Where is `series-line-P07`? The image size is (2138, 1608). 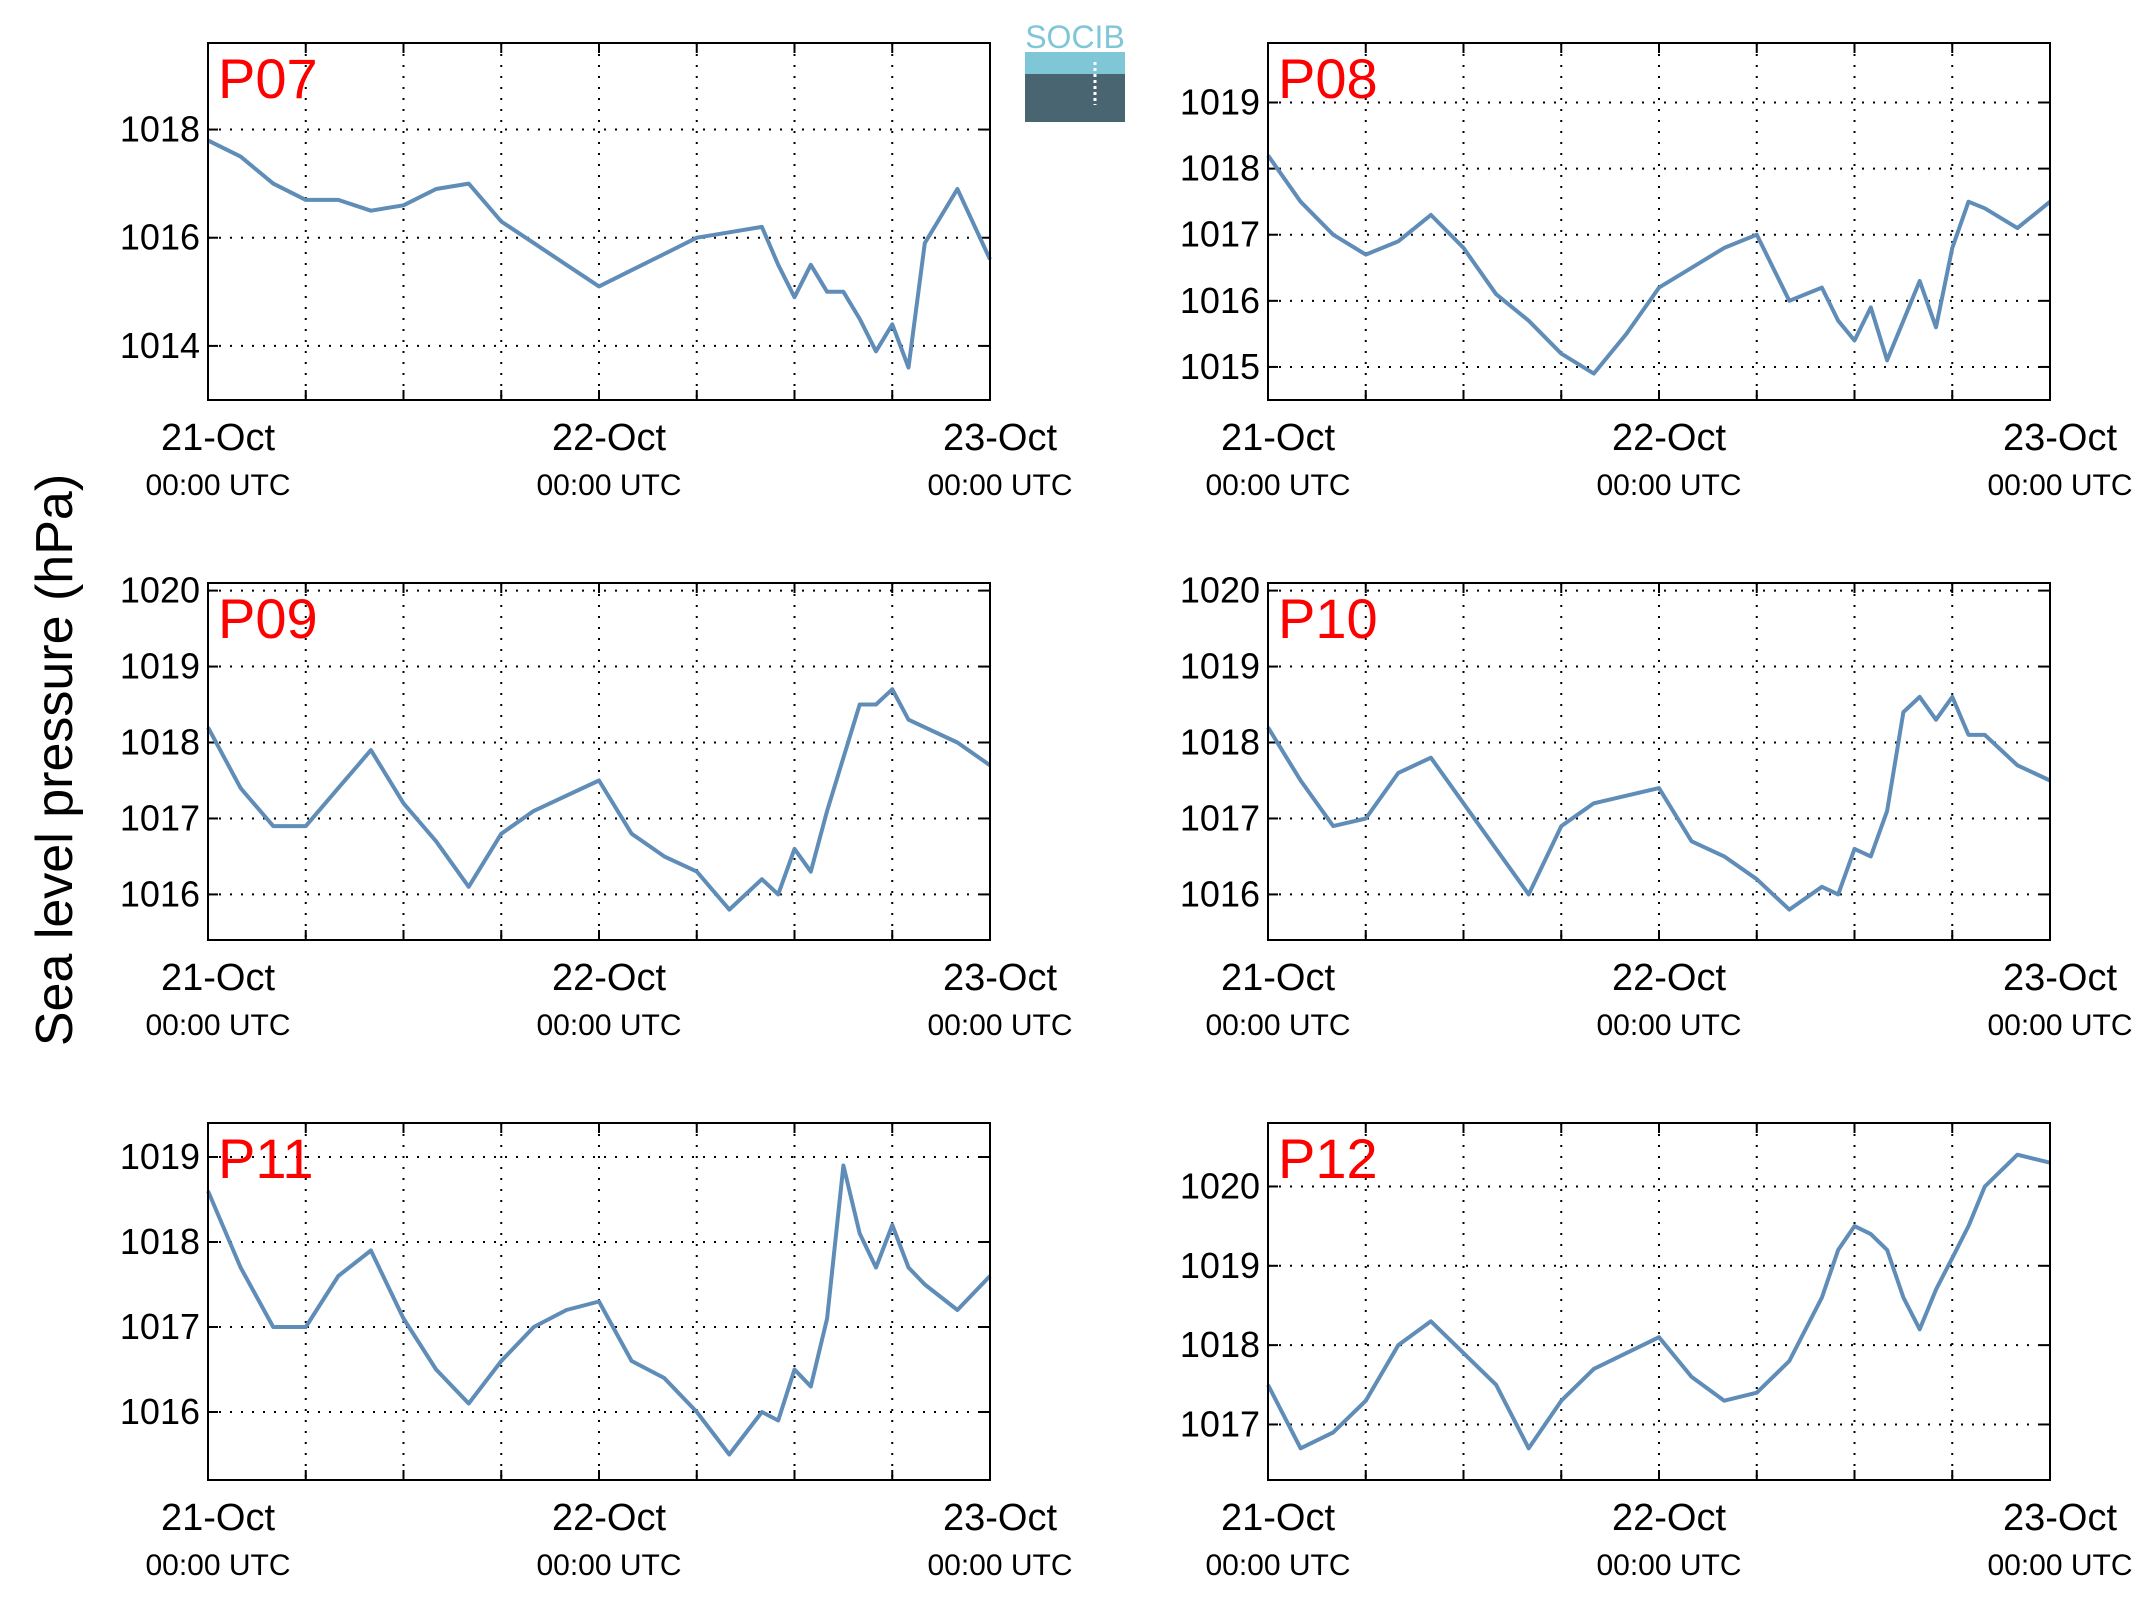
series-line-P07 is located at coordinates (599, 254).